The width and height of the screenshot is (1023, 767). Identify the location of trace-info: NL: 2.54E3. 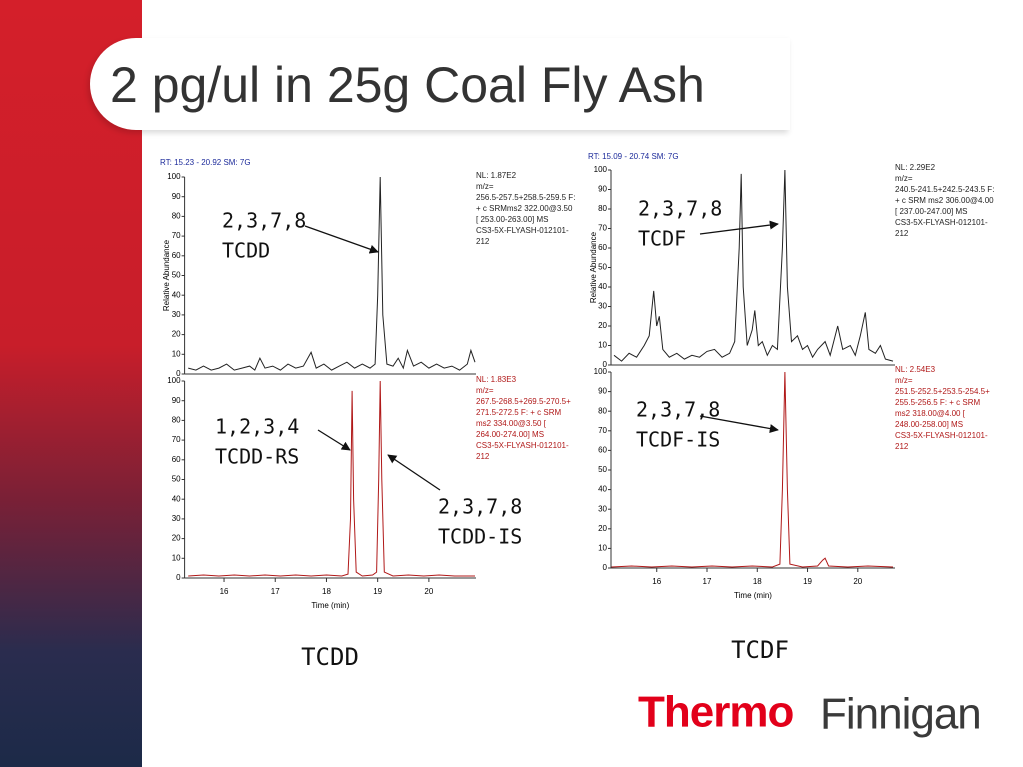
(915, 369).